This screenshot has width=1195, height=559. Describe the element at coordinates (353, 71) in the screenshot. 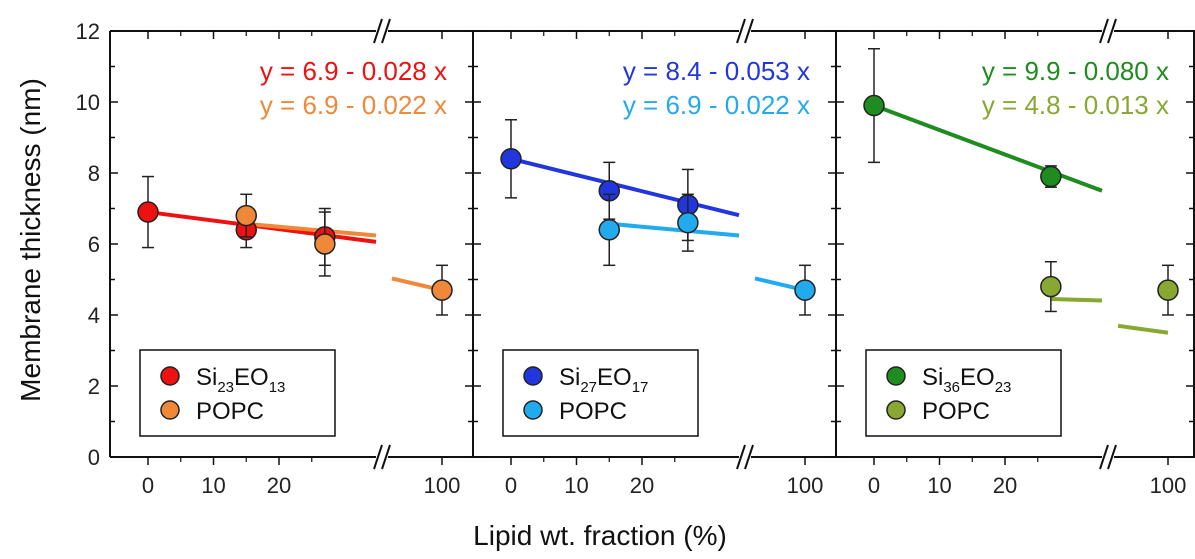

I see `fit-equation: y = 6.9 - 0.028 x` at that location.